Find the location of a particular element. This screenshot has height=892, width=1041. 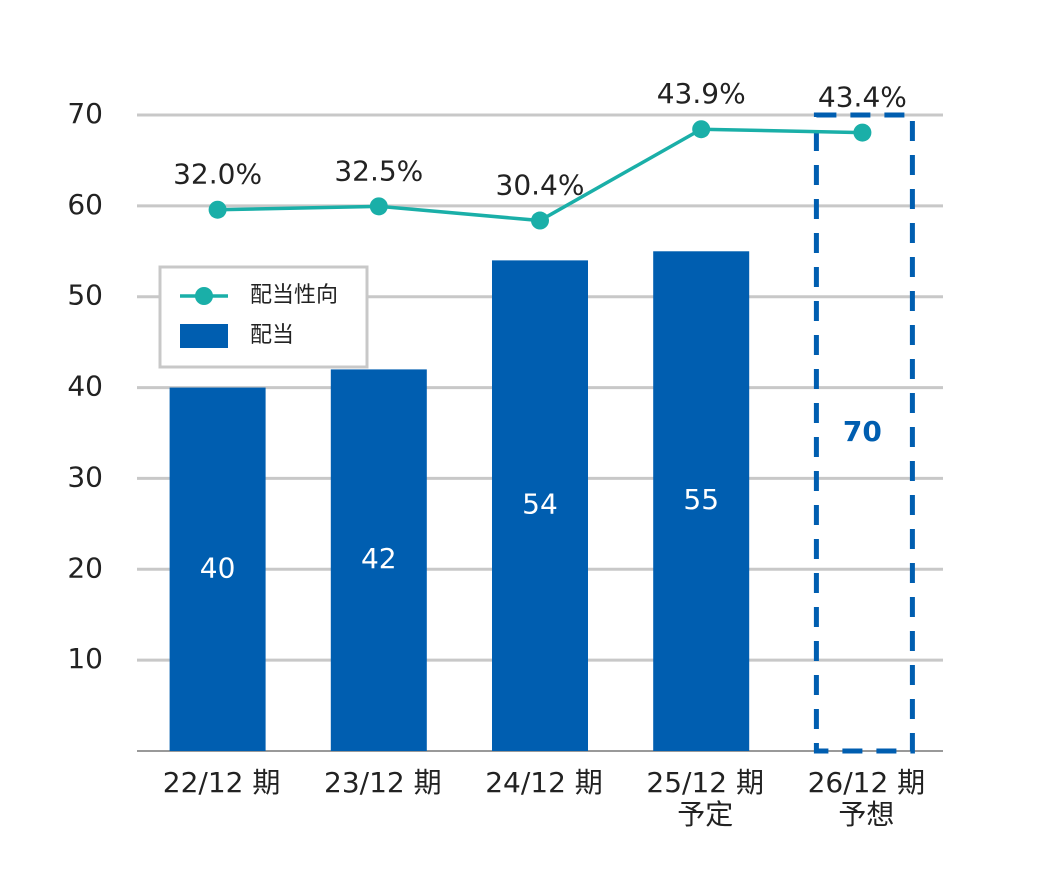

y-tick-label: 40 is located at coordinates (85, 386).